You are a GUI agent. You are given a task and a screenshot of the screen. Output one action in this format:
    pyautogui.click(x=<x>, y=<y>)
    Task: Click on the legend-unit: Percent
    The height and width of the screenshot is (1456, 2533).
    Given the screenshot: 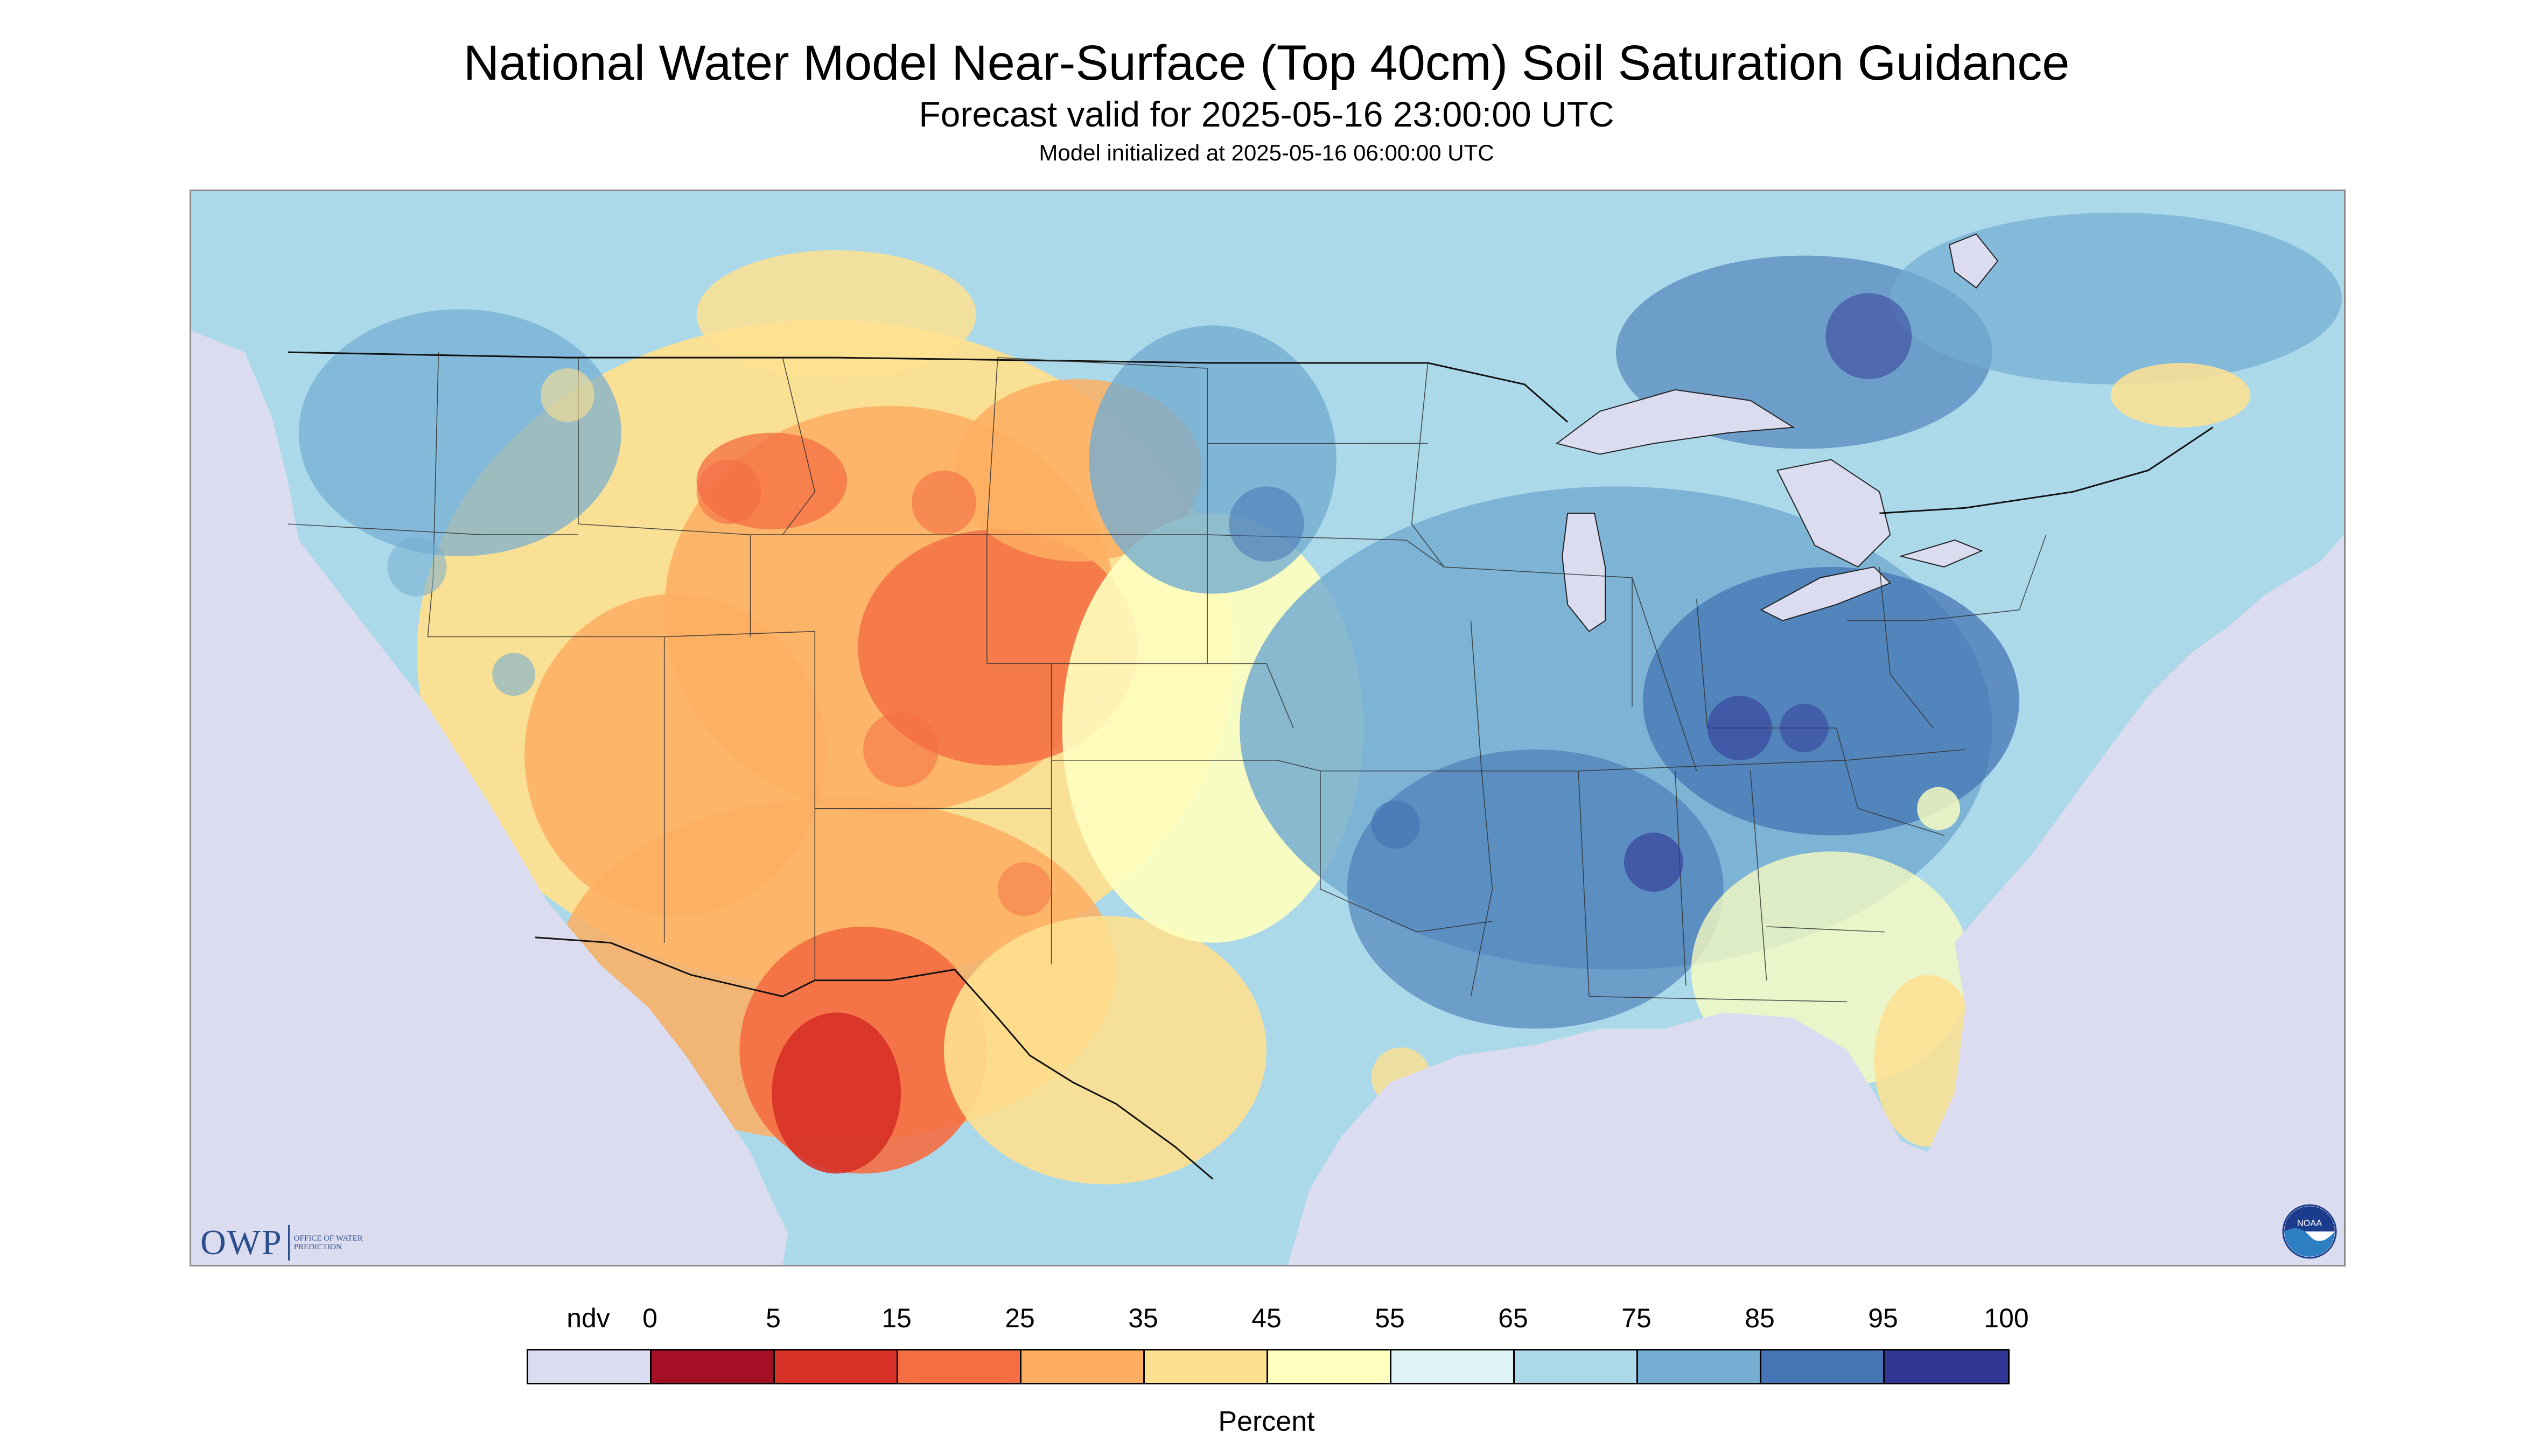 What is the action you would take?
    pyautogui.click(x=1266, y=1421)
    